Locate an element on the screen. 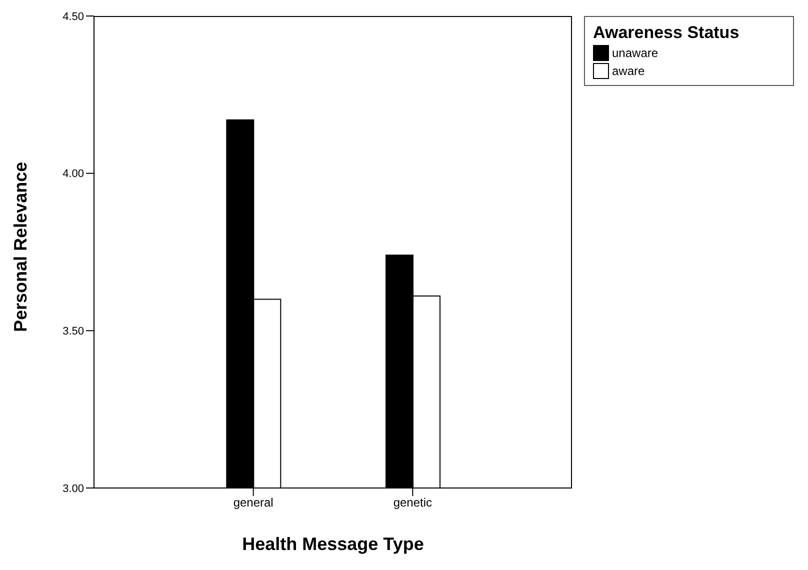 The height and width of the screenshot is (570, 808). x-axis-title: Health Message Type is located at coordinates (333, 544).